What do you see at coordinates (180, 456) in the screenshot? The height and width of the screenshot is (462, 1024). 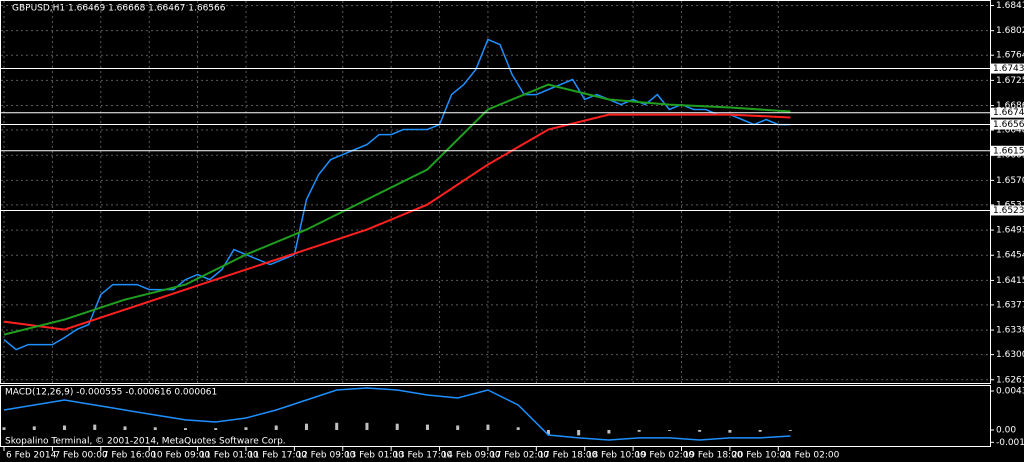 I see `x-tick-label: 10 Feb 09:00` at bounding box center [180, 456].